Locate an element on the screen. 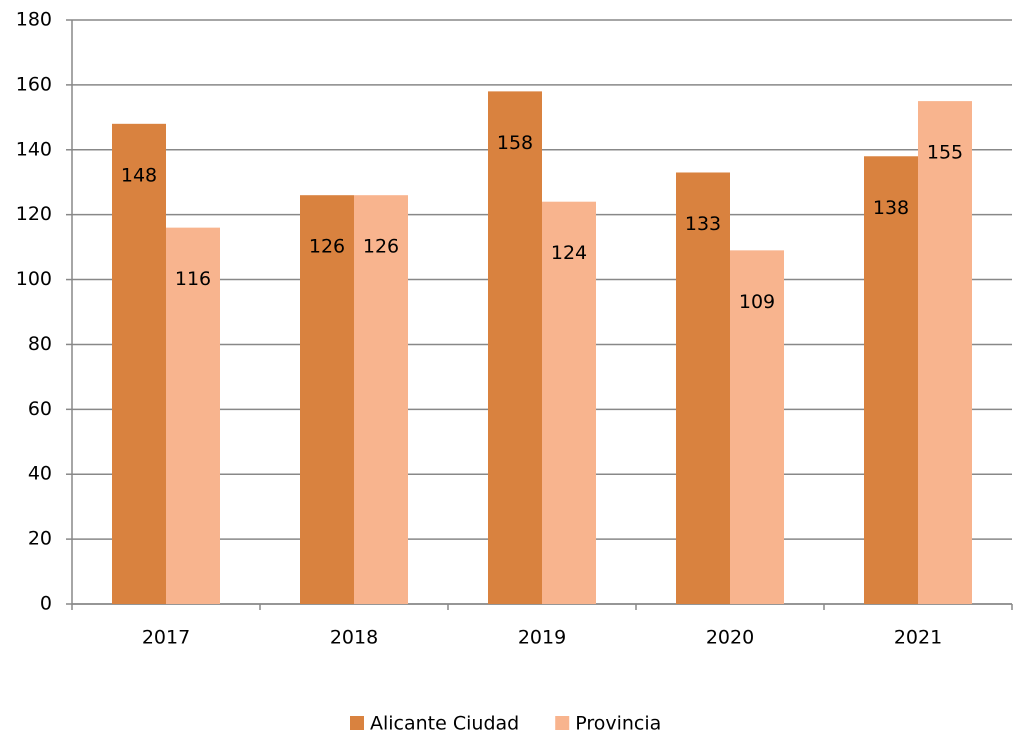 This screenshot has width=1016, height=736. x-tick-label: 2020 is located at coordinates (730, 638).